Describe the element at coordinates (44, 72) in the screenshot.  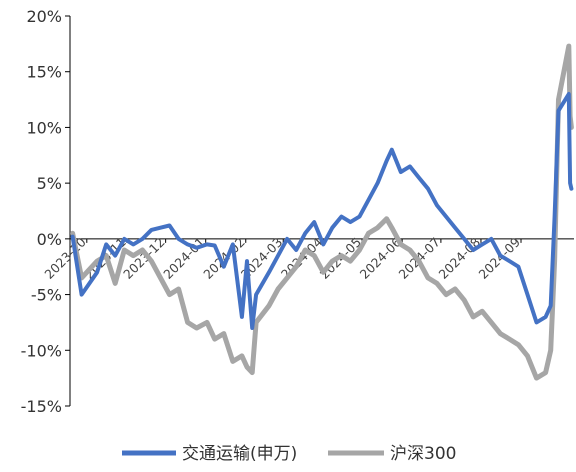
I see `y-tick-label: 15%` at that location.